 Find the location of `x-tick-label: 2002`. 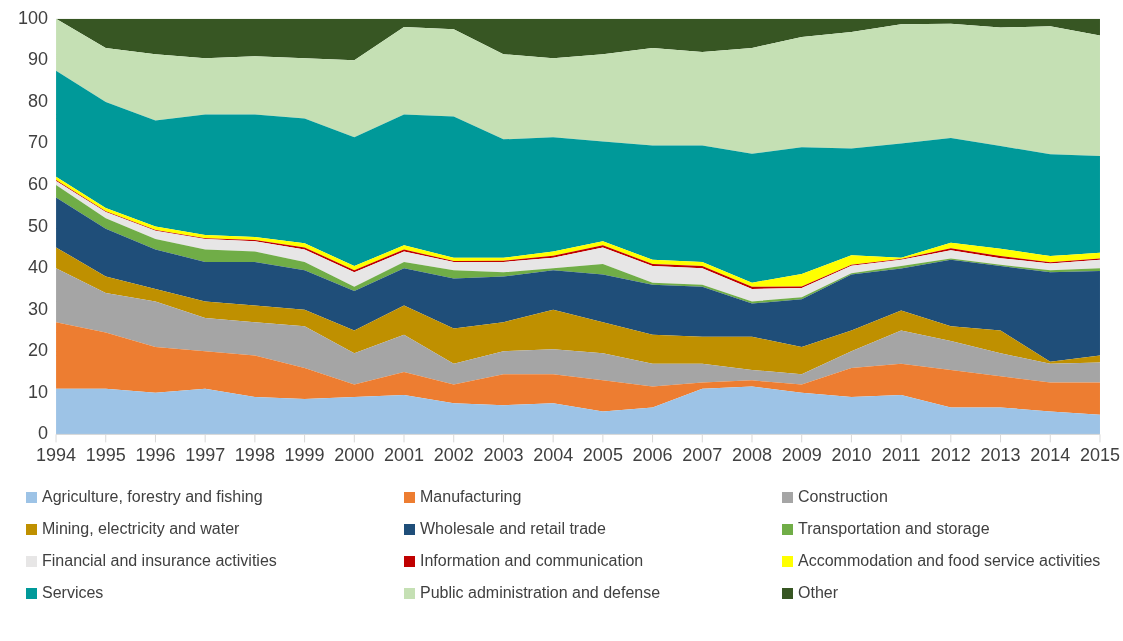

x-tick-label: 2002 is located at coordinates (453, 455).